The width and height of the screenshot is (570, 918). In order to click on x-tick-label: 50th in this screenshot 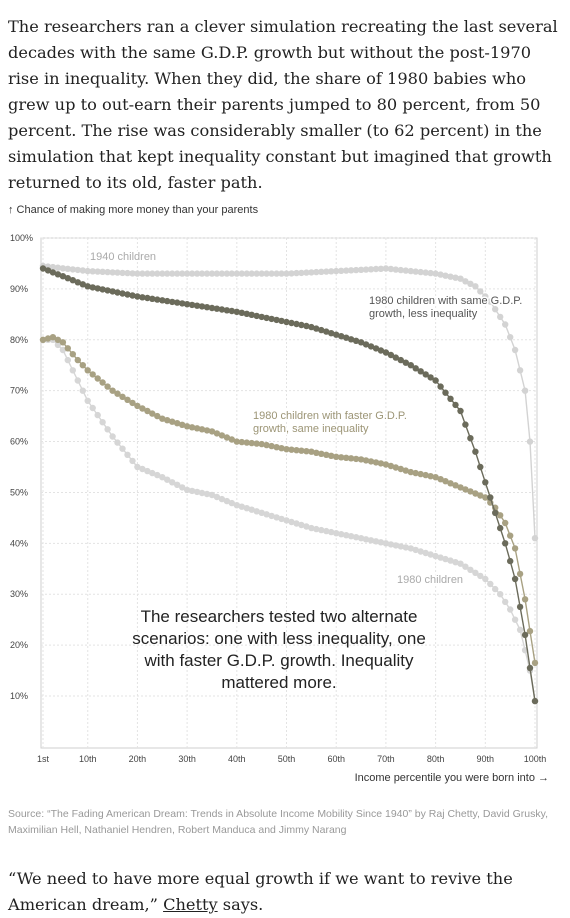, I will do `click(287, 759)`.